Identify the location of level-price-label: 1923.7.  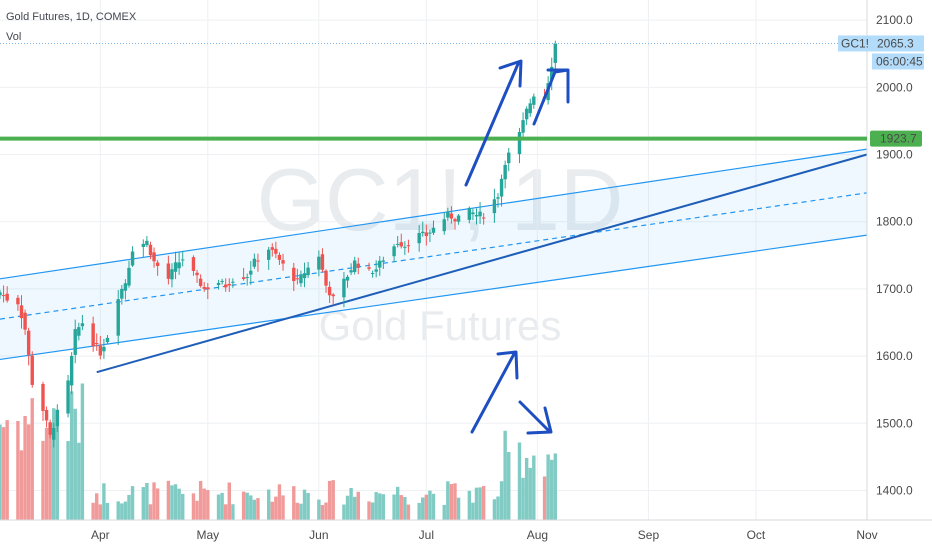
(898, 139).